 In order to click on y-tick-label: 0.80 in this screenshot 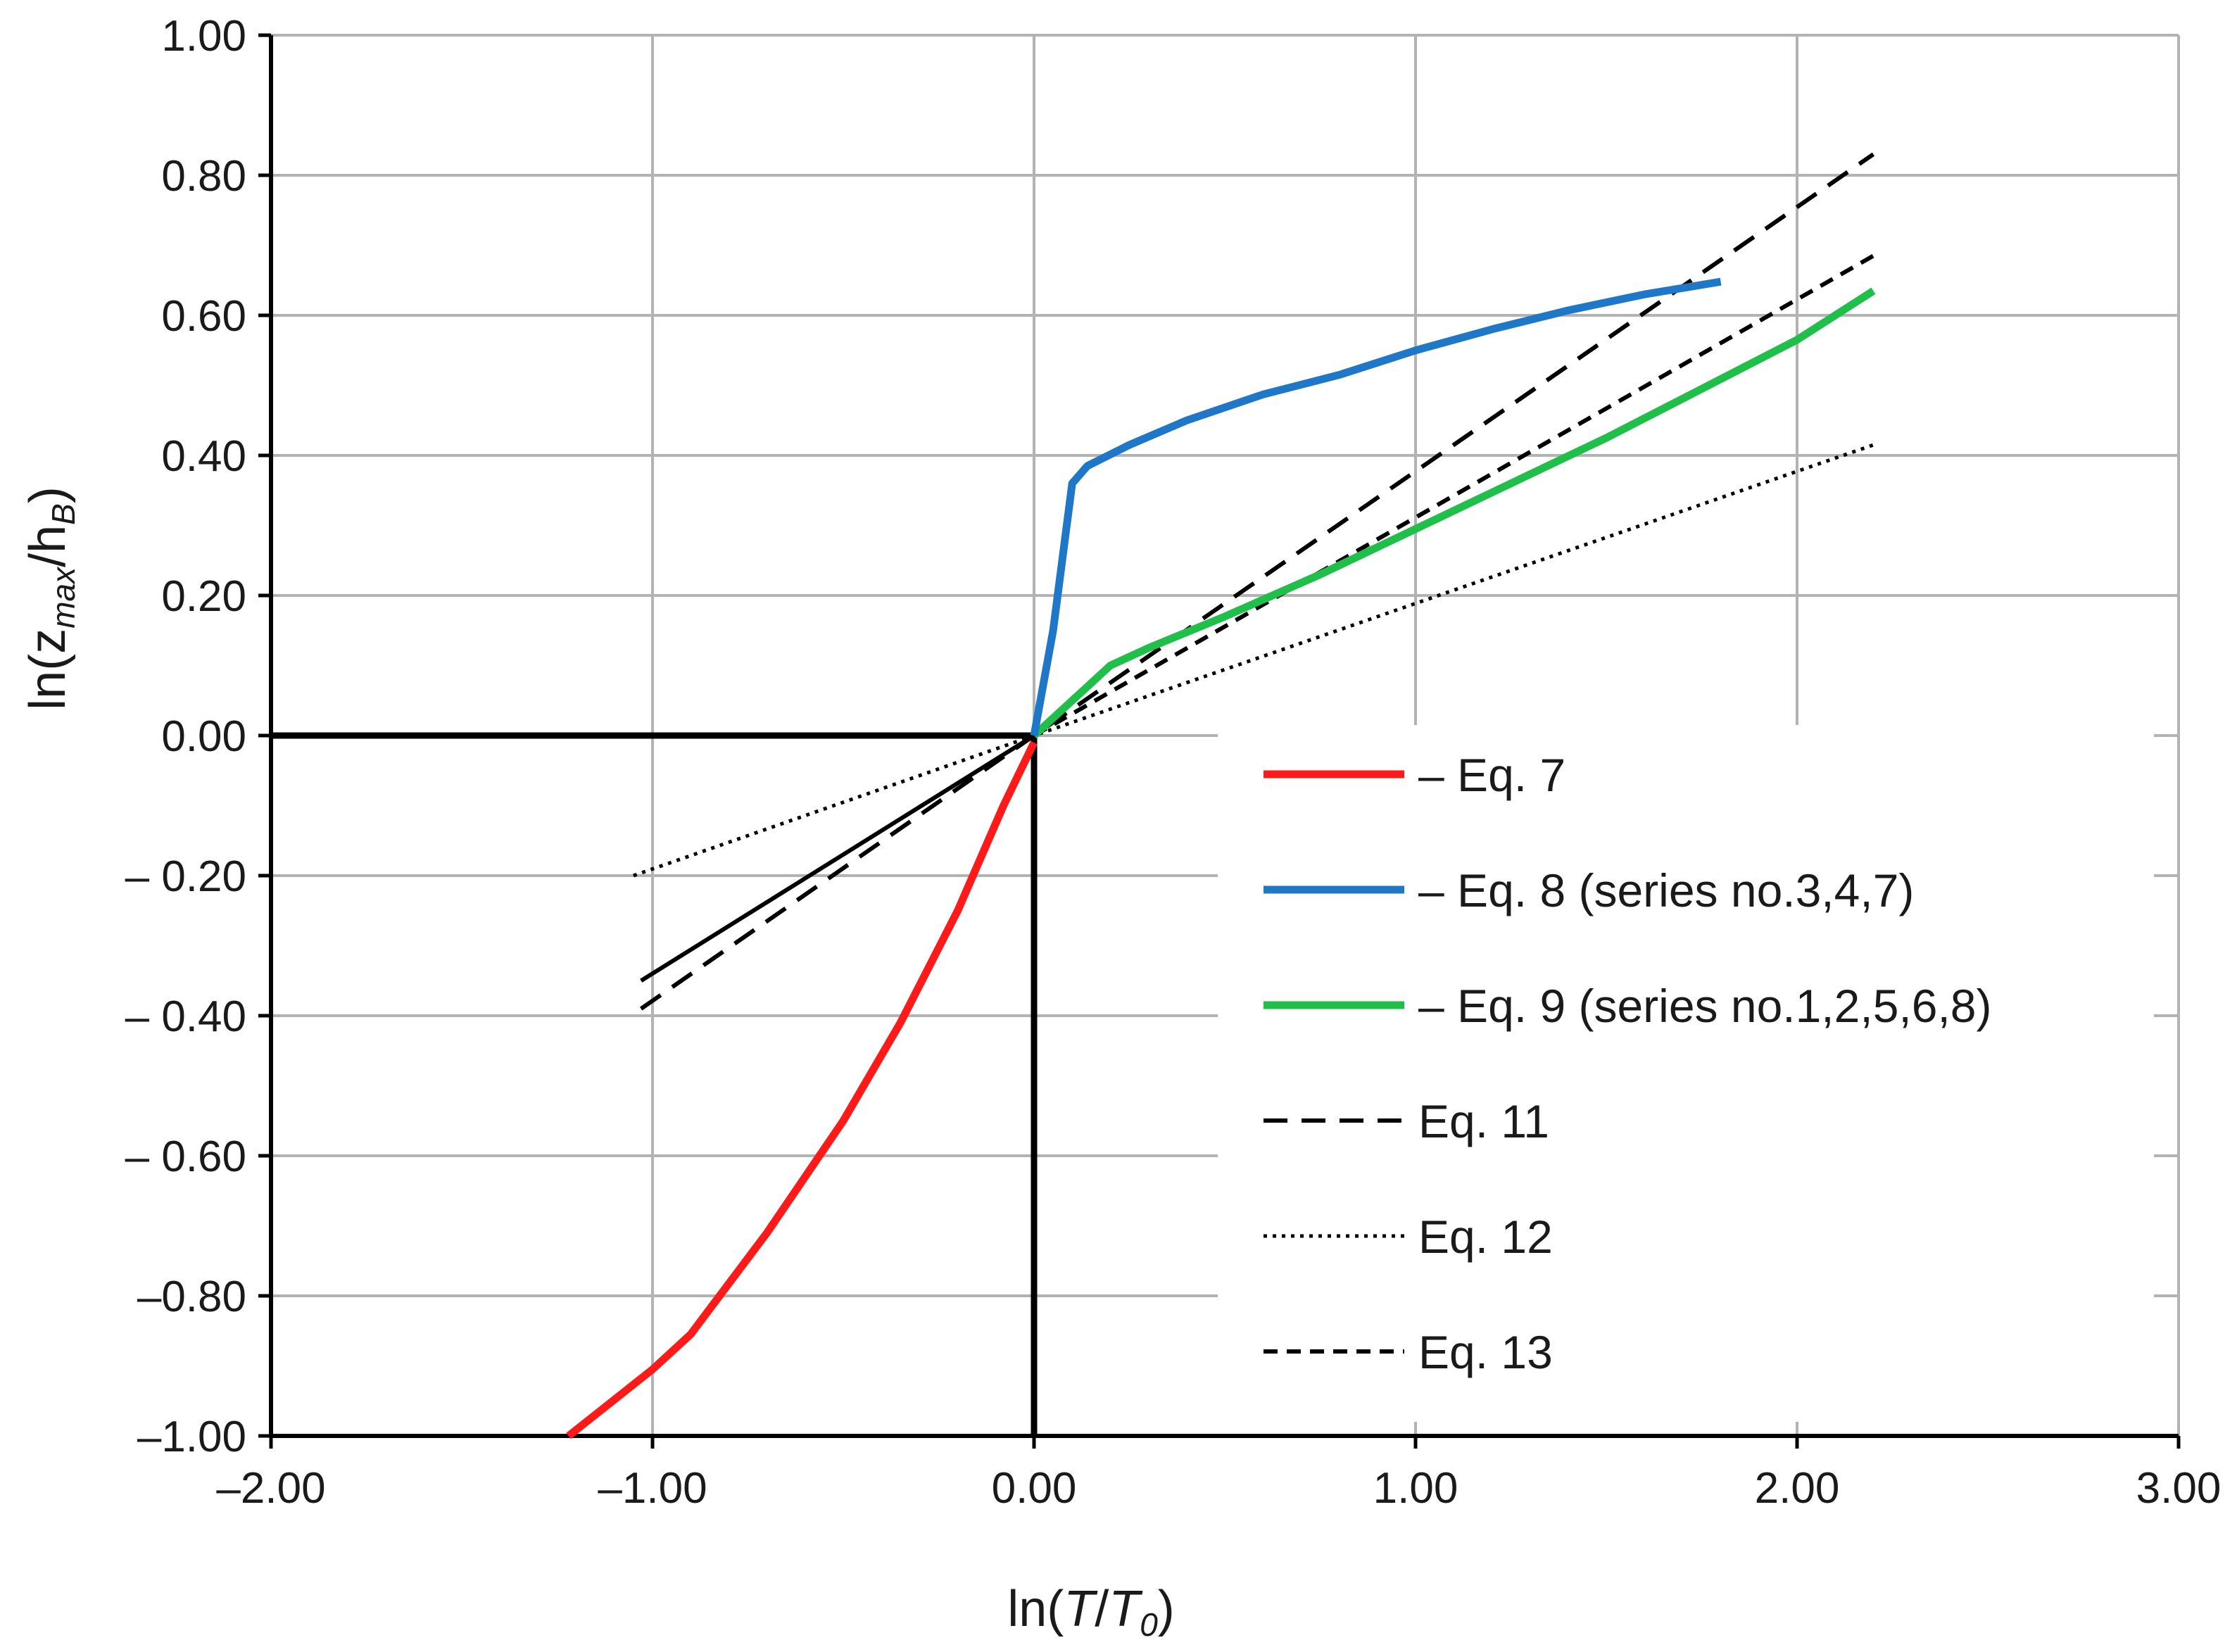, I will do `click(203, 176)`.